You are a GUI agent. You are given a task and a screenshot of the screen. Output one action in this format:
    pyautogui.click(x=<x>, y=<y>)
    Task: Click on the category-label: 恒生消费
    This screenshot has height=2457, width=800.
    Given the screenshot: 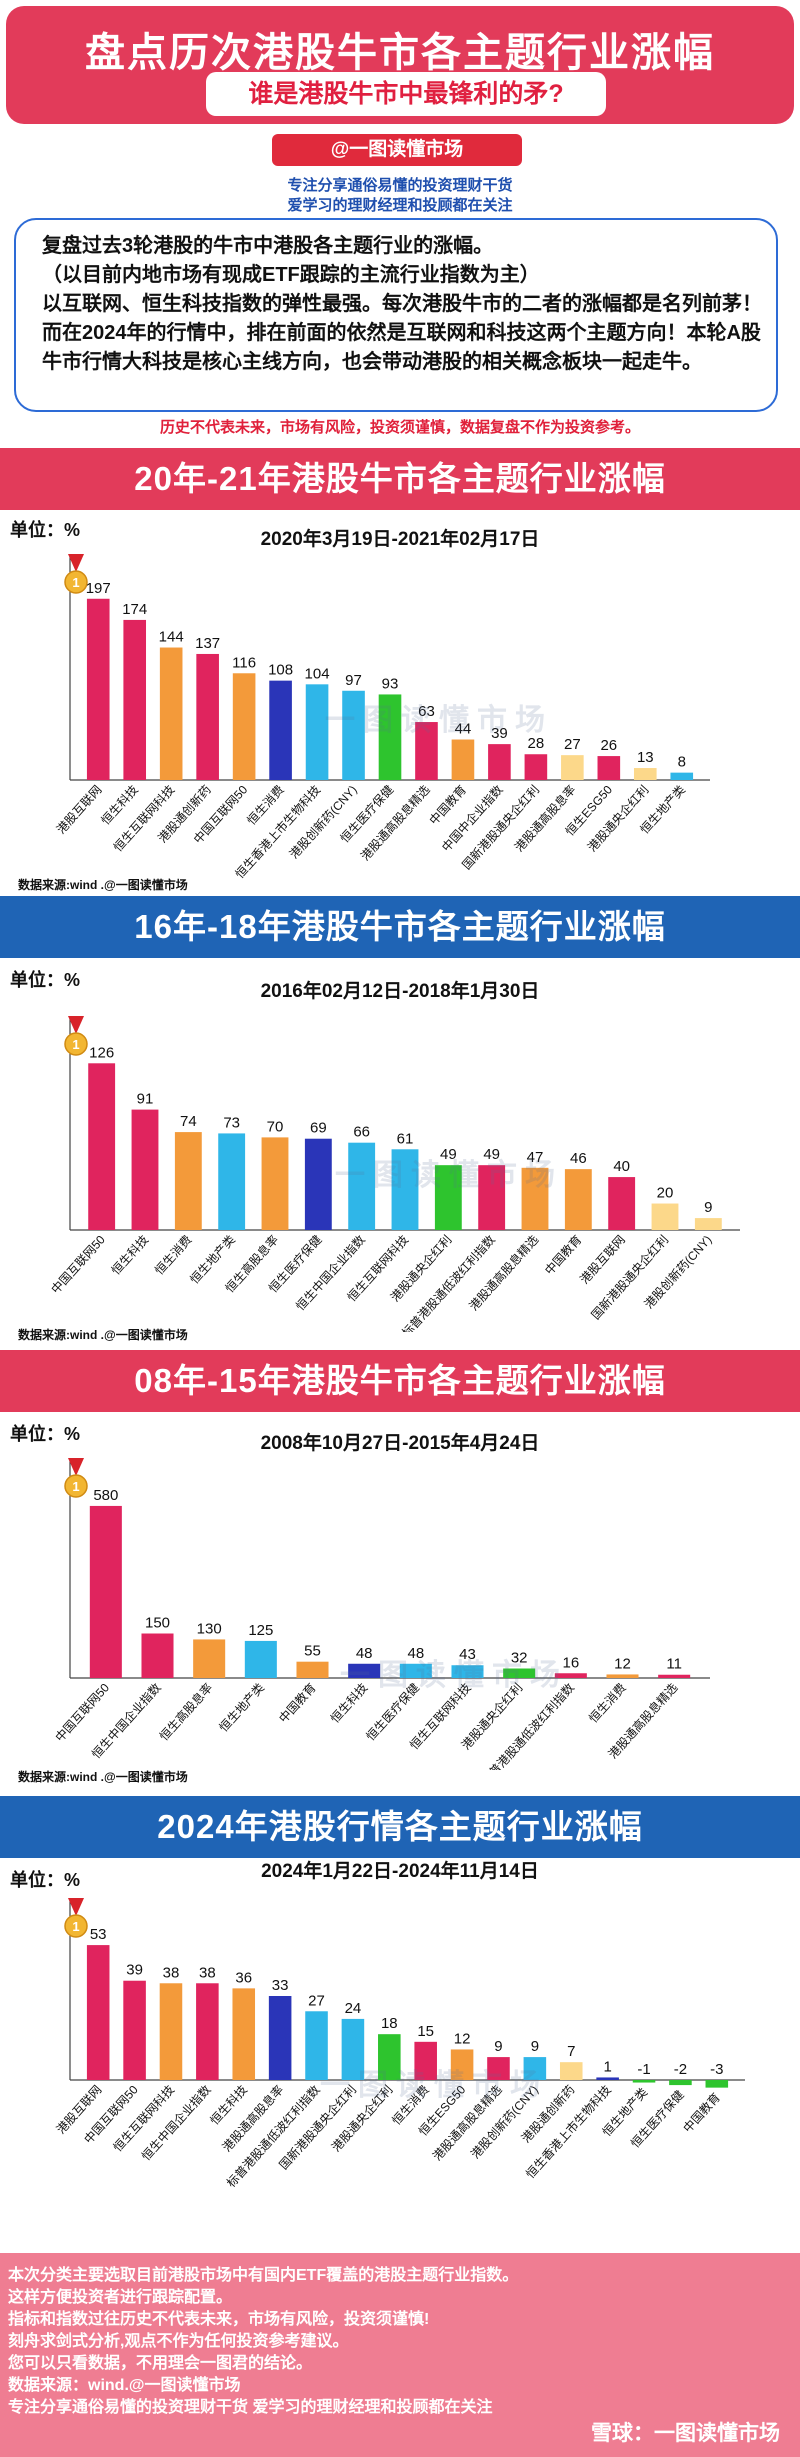 What is the action you would take?
    pyautogui.click(x=607, y=1703)
    